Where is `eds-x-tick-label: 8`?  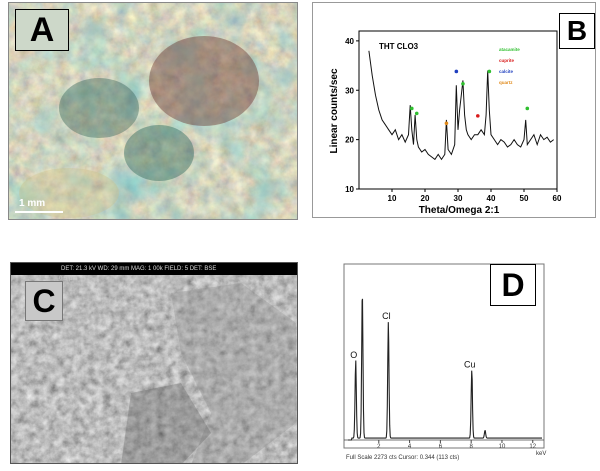 eds-x-tick-label: 8 is located at coordinates (472, 447).